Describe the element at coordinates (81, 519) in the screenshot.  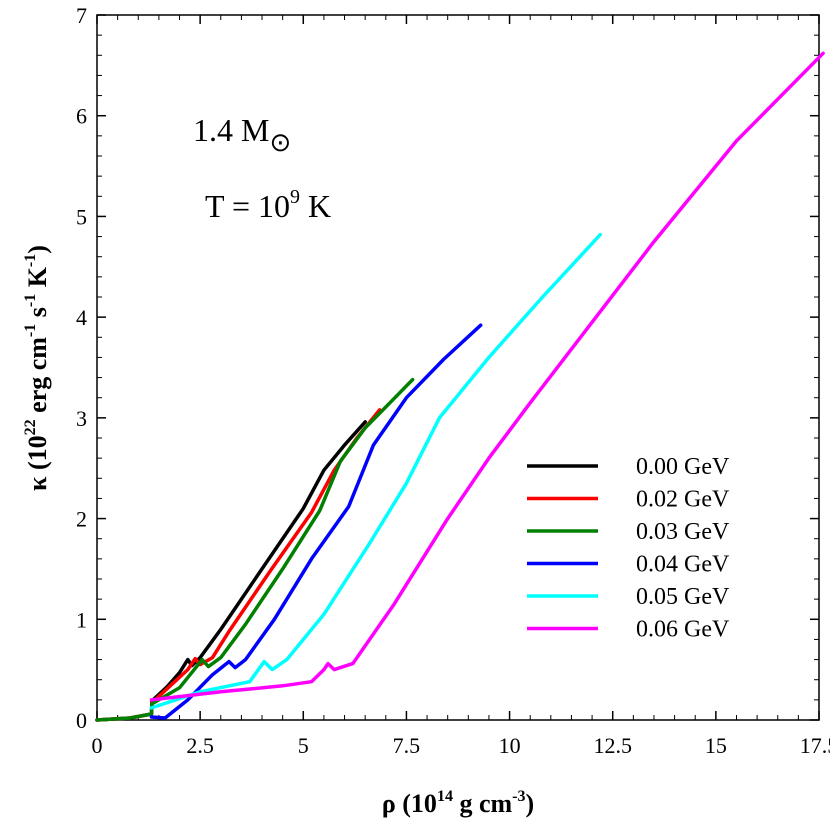
I see `y-tick-label: 2` at that location.